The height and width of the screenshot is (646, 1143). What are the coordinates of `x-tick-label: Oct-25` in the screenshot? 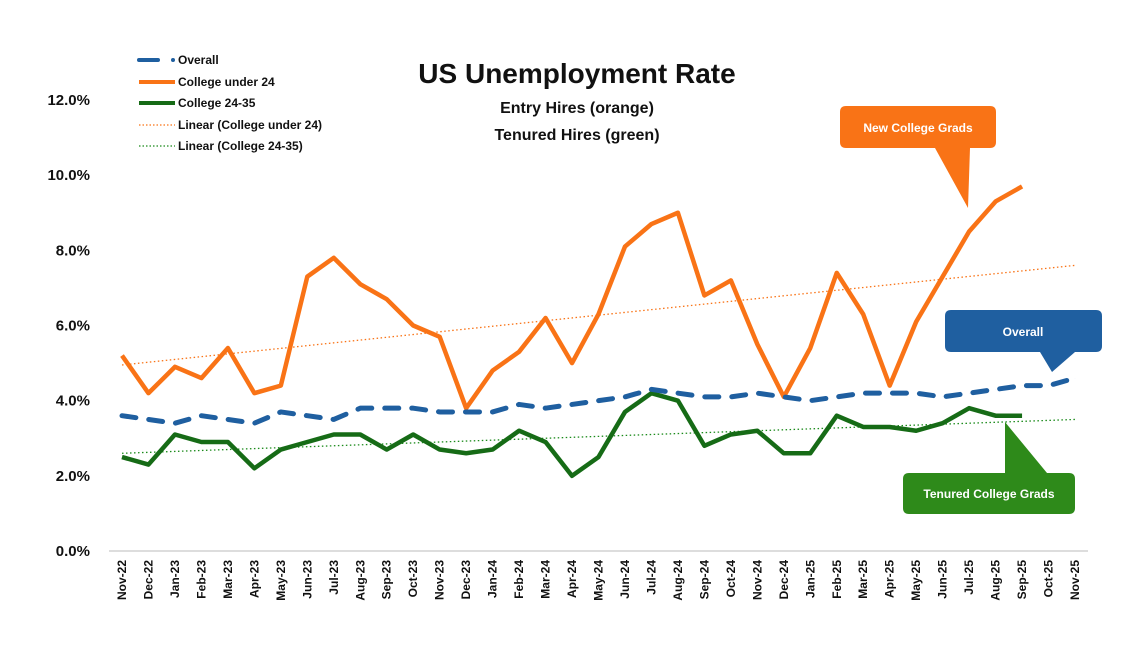 It's located at (1049, 579).